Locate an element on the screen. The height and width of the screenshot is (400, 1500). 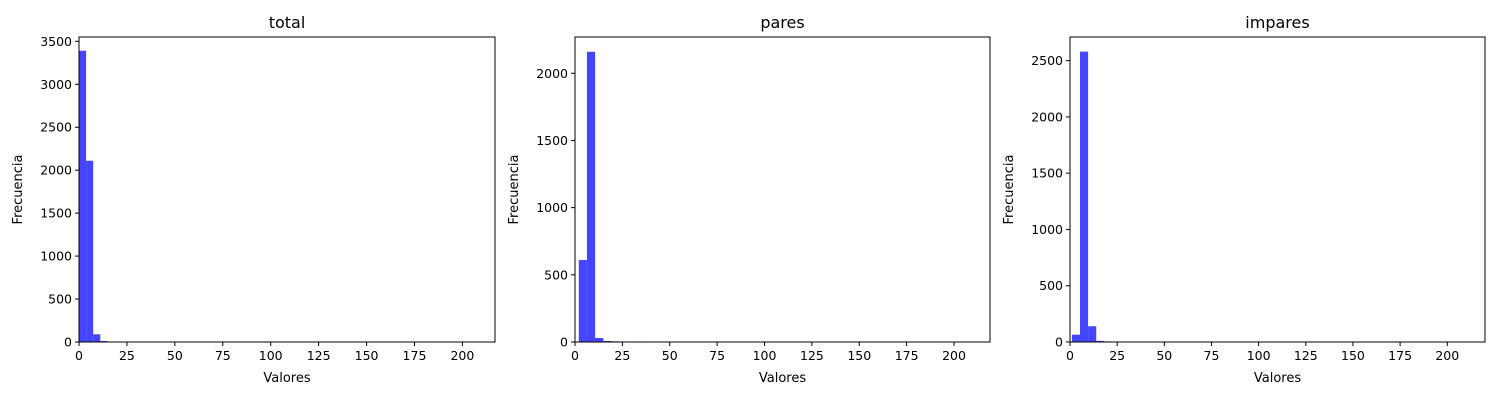
y-tick-label: 3000 is located at coordinates (56, 84).